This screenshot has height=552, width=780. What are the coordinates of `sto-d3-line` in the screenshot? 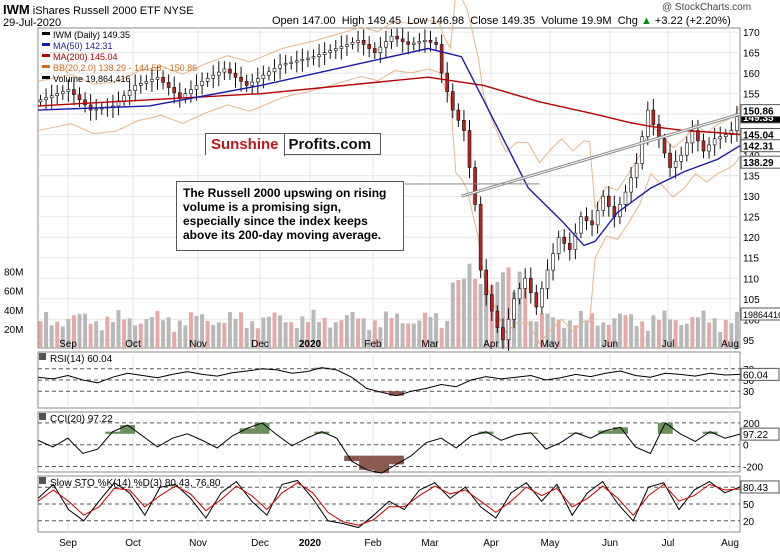 It's located at (389, 504).